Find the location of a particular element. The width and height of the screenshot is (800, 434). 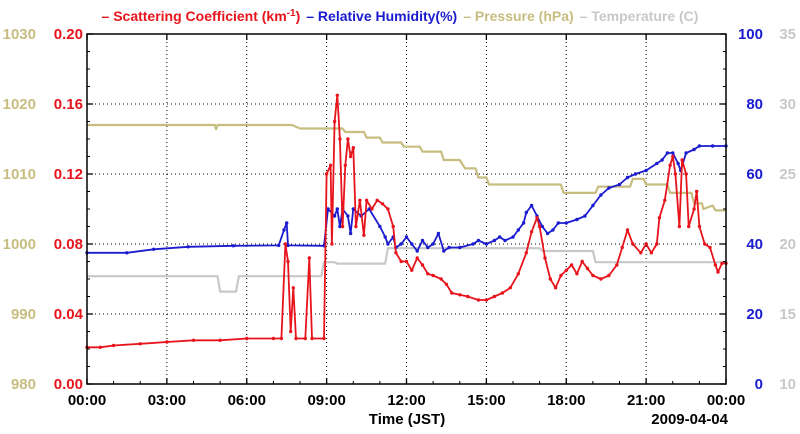

y-tick-label-humidity: 40 is located at coordinates (754, 244).